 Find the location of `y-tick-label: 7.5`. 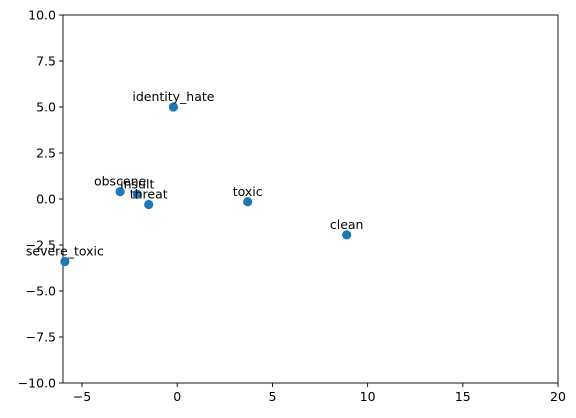

y-tick-label: 7.5 is located at coordinates (46, 61).